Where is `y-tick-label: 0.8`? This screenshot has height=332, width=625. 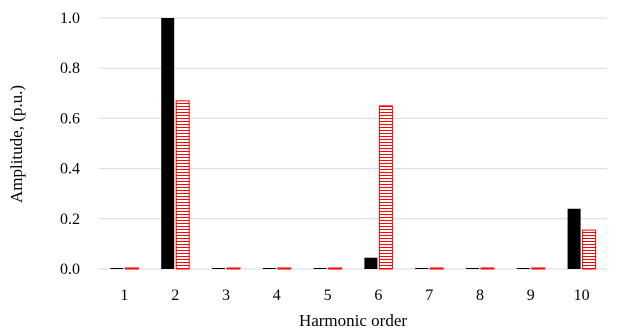
y-tick-label: 0.8 is located at coordinates (70, 68).